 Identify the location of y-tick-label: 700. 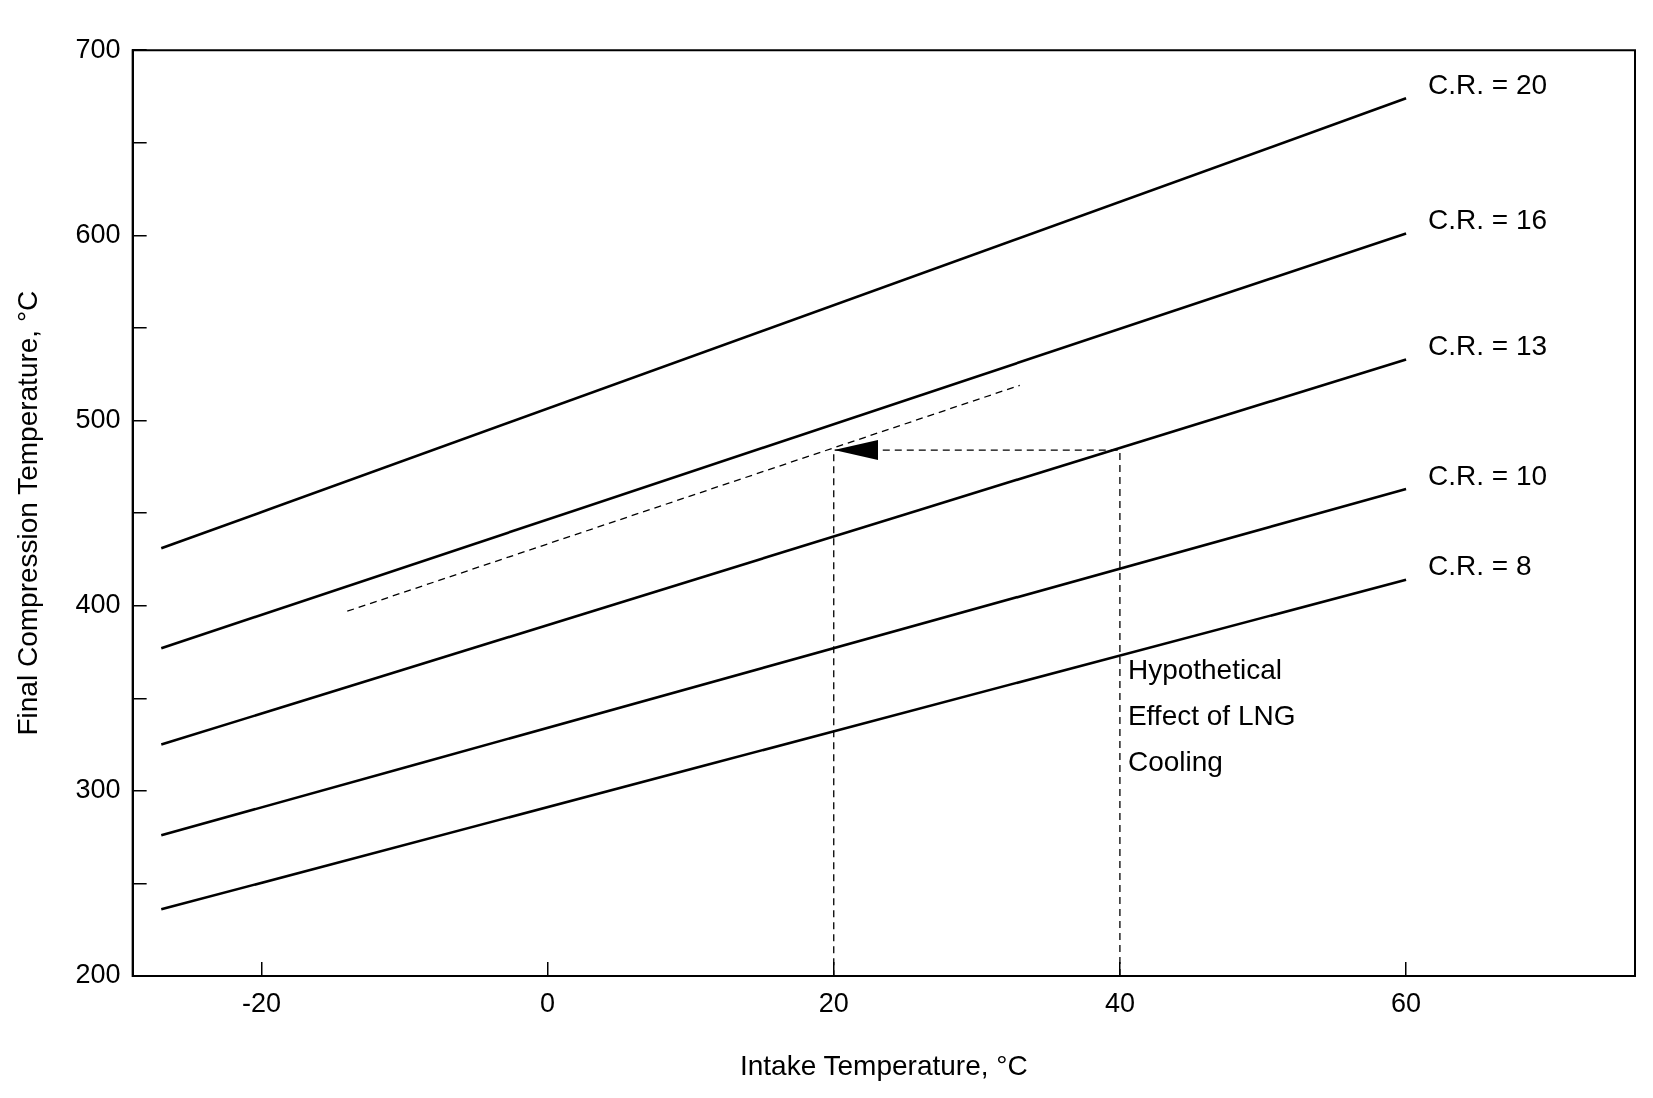
(98, 48).